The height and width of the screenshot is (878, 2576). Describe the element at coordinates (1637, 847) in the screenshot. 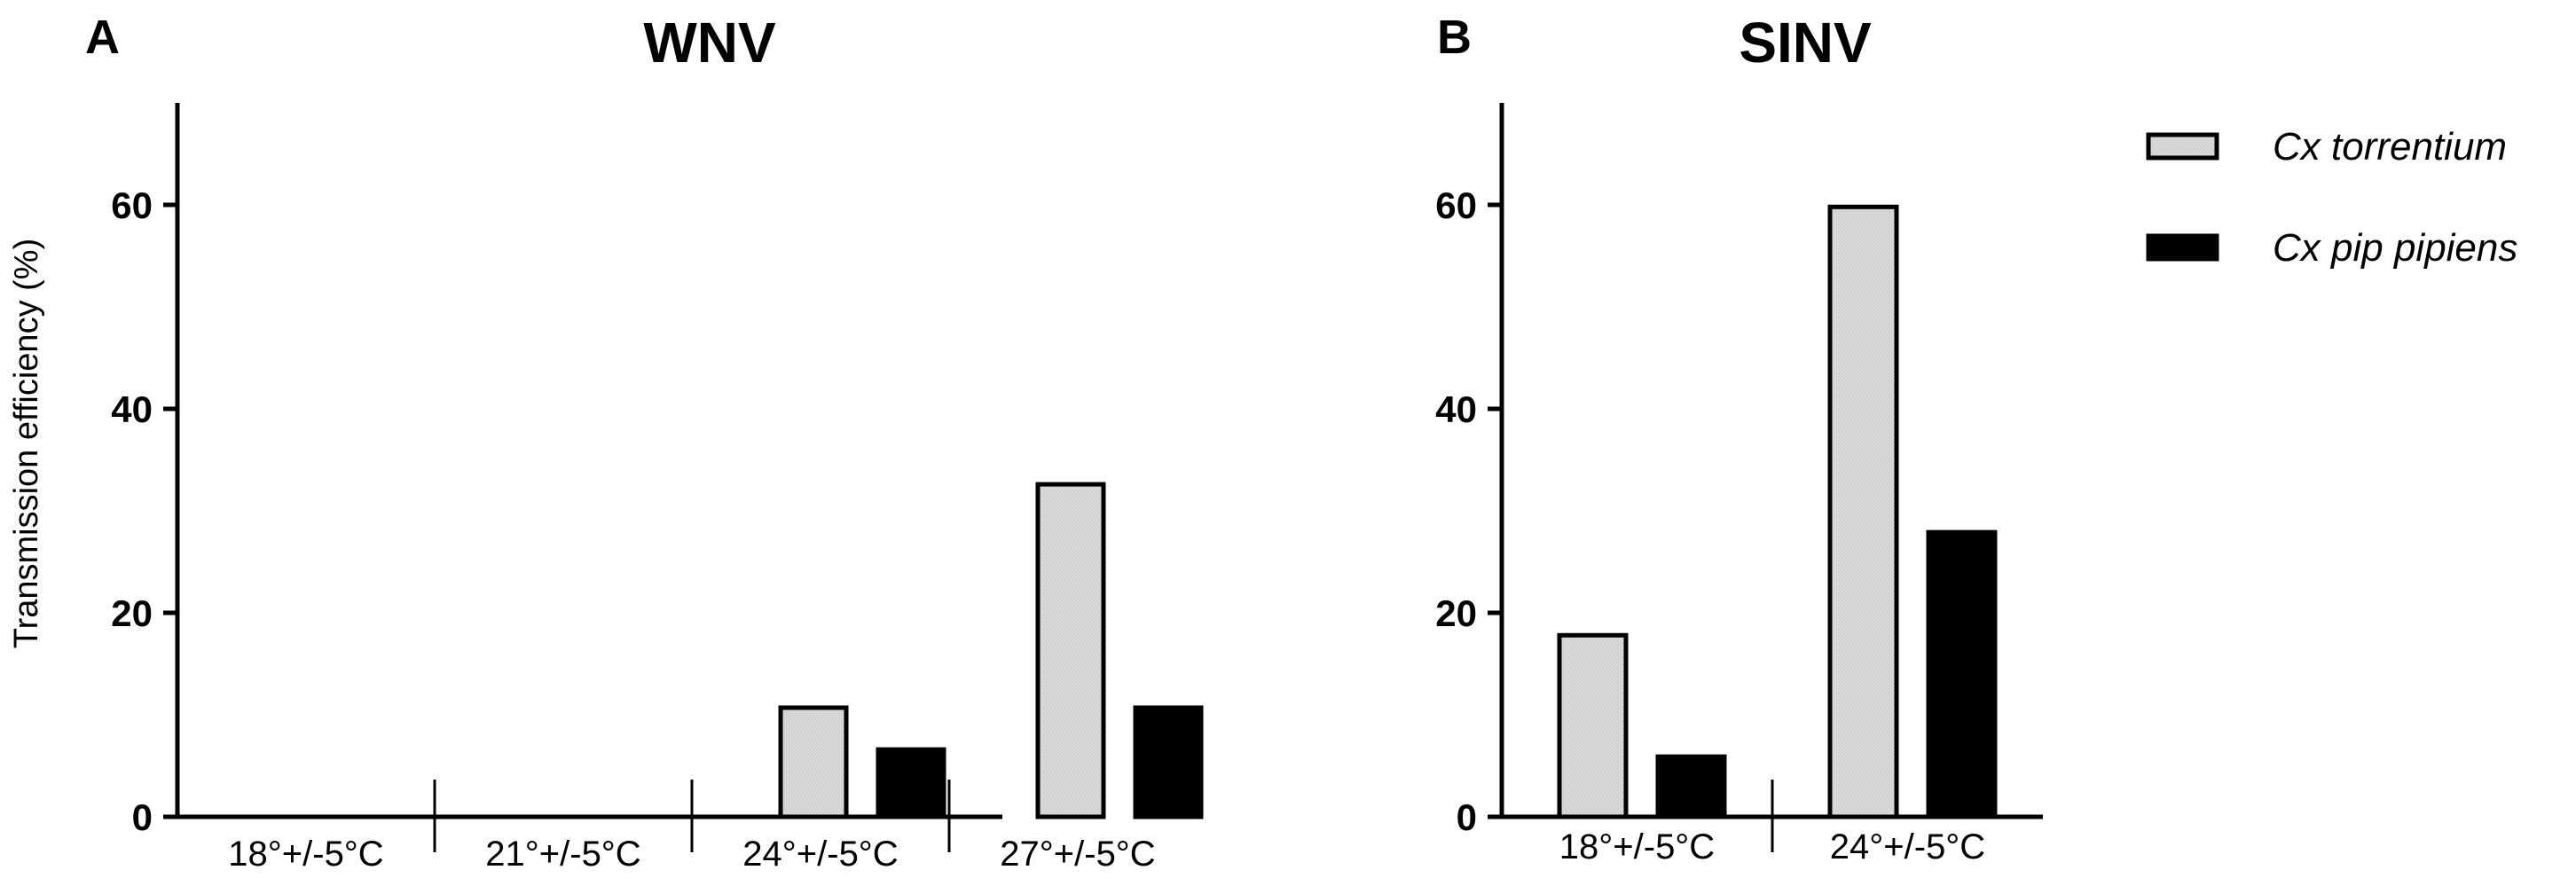

I see `panel-b-category-label: 18°+/-5°C` at that location.